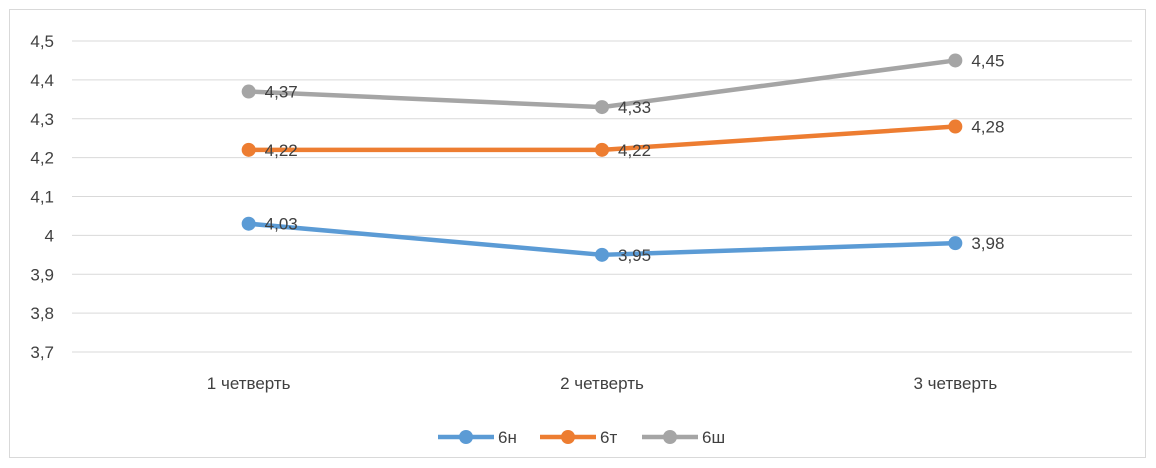 The image size is (1156, 468). What do you see at coordinates (42, 41) in the screenshot?
I see `y-tick-label: 4,5` at bounding box center [42, 41].